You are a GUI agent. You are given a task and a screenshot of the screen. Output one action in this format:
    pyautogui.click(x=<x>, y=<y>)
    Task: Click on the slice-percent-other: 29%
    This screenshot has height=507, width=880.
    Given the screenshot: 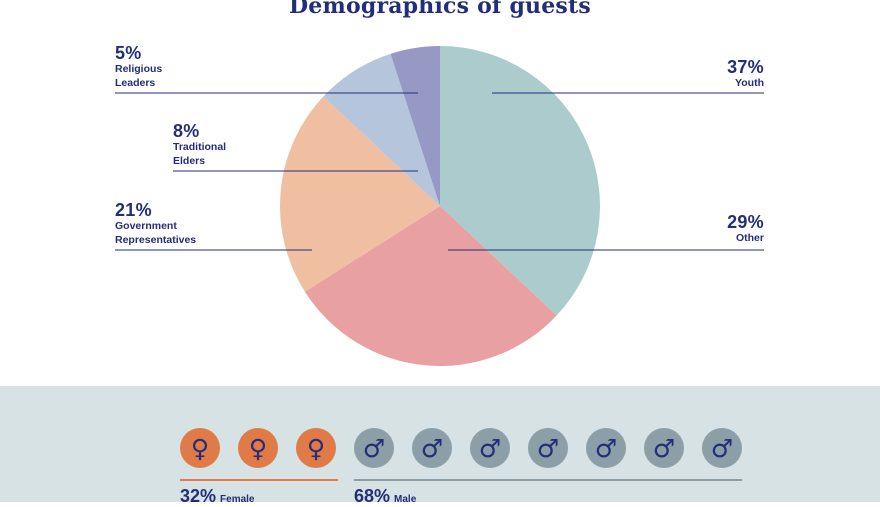 What is the action you would take?
    pyautogui.click(x=745, y=222)
    